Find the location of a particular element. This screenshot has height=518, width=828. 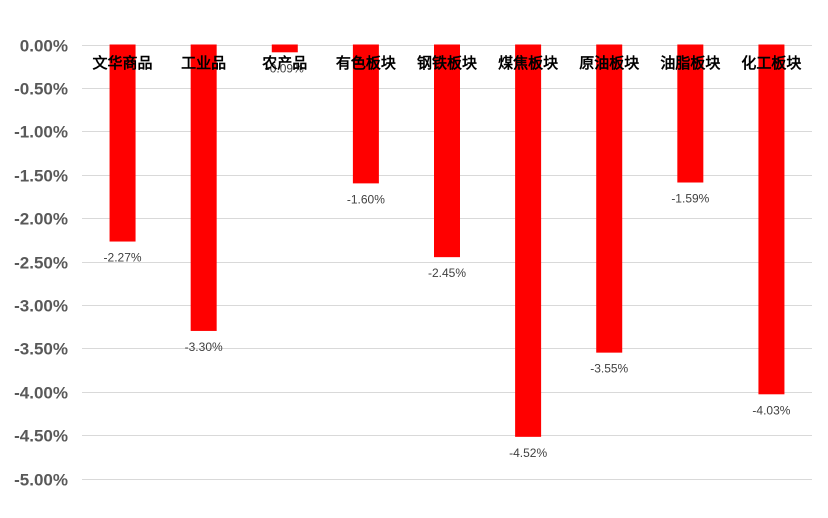

y-tick-label: 0.00% is located at coordinates (44, 46).